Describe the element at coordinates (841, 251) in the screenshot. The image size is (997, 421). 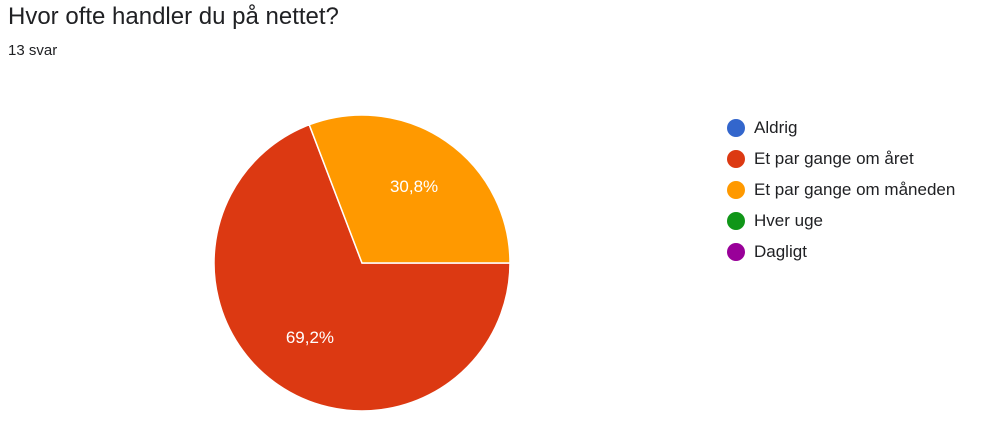
I see `legend-item: Dagligt` at that location.